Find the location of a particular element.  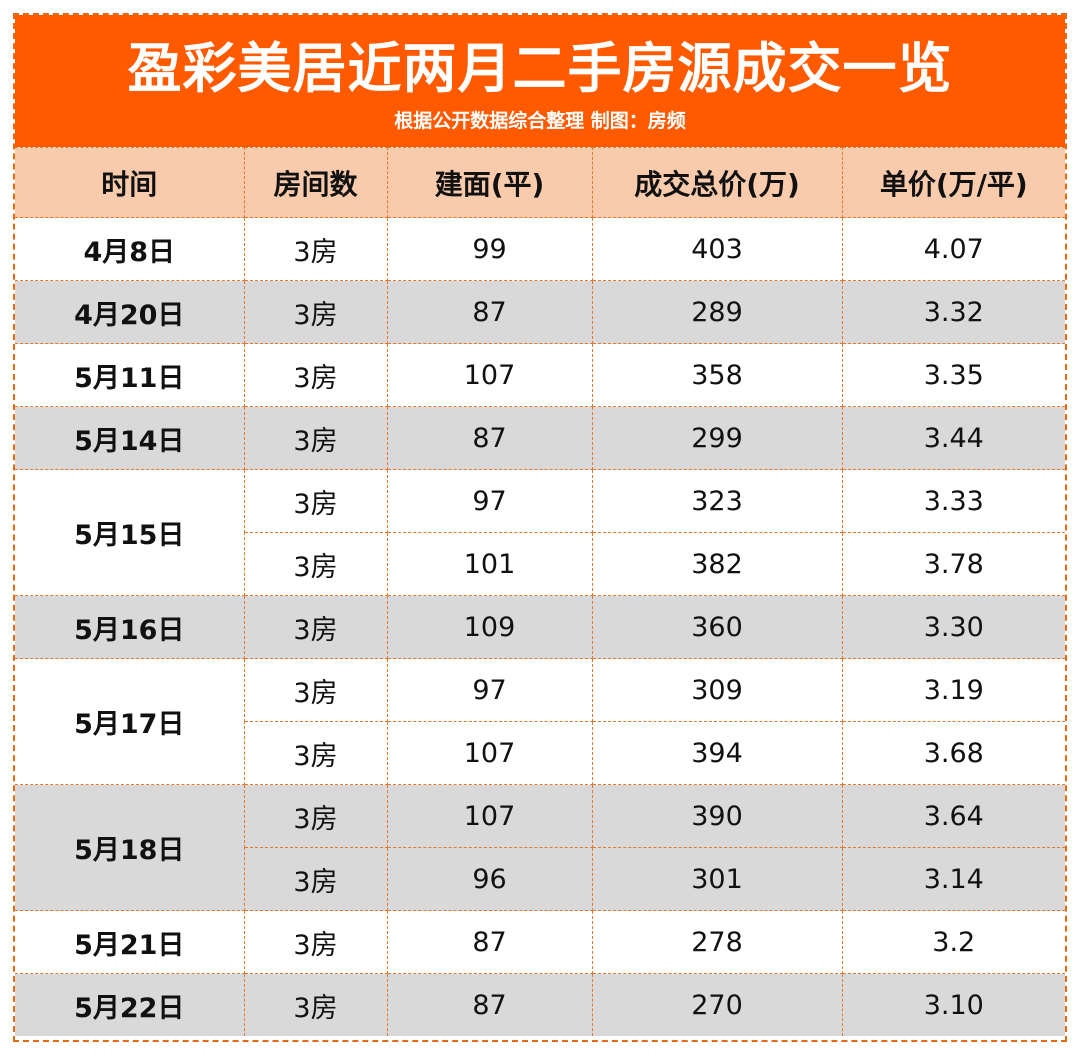

cell-total-price: 289 is located at coordinates (717, 312).